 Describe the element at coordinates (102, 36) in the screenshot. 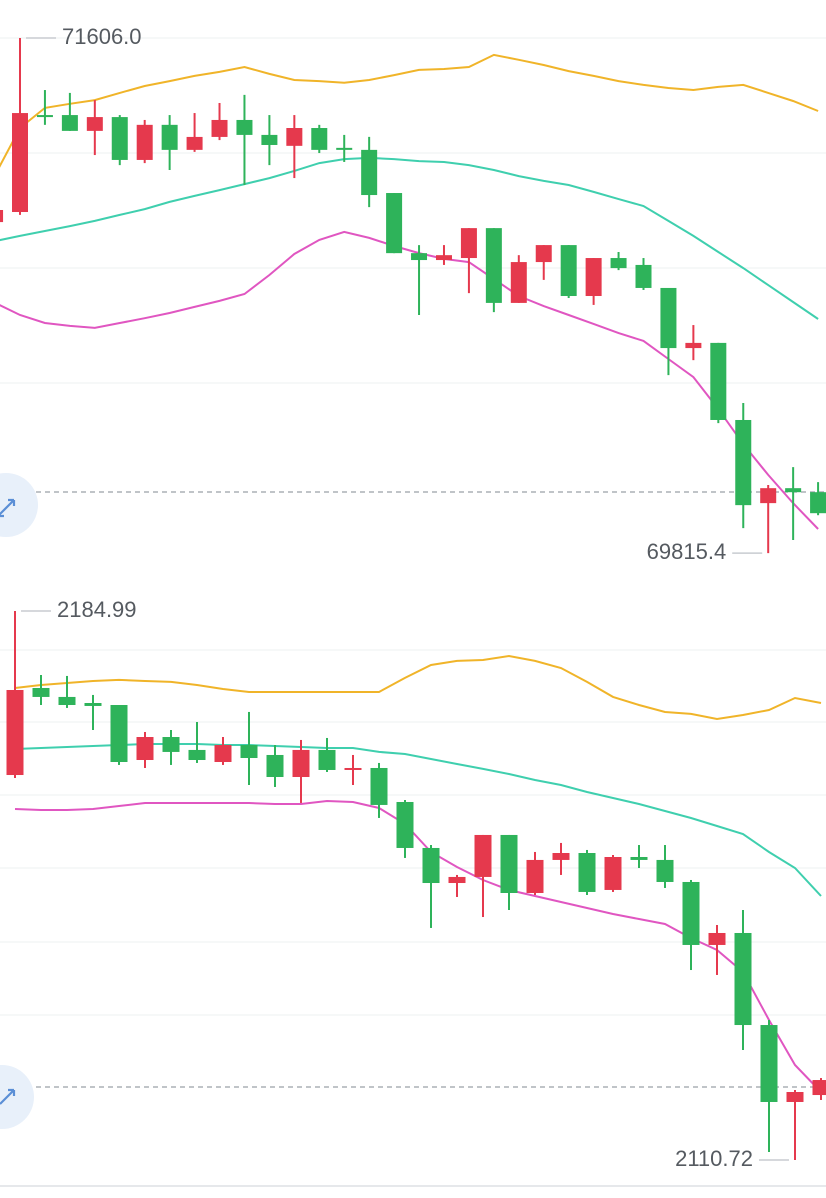

I see `annotation-label: 71606.0` at that location.